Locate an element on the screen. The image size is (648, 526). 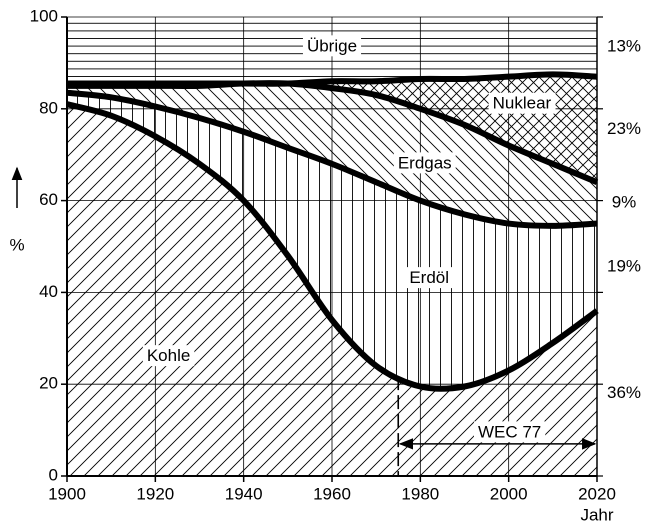
area-label: Nuklear is located at coordinates (522, 103).